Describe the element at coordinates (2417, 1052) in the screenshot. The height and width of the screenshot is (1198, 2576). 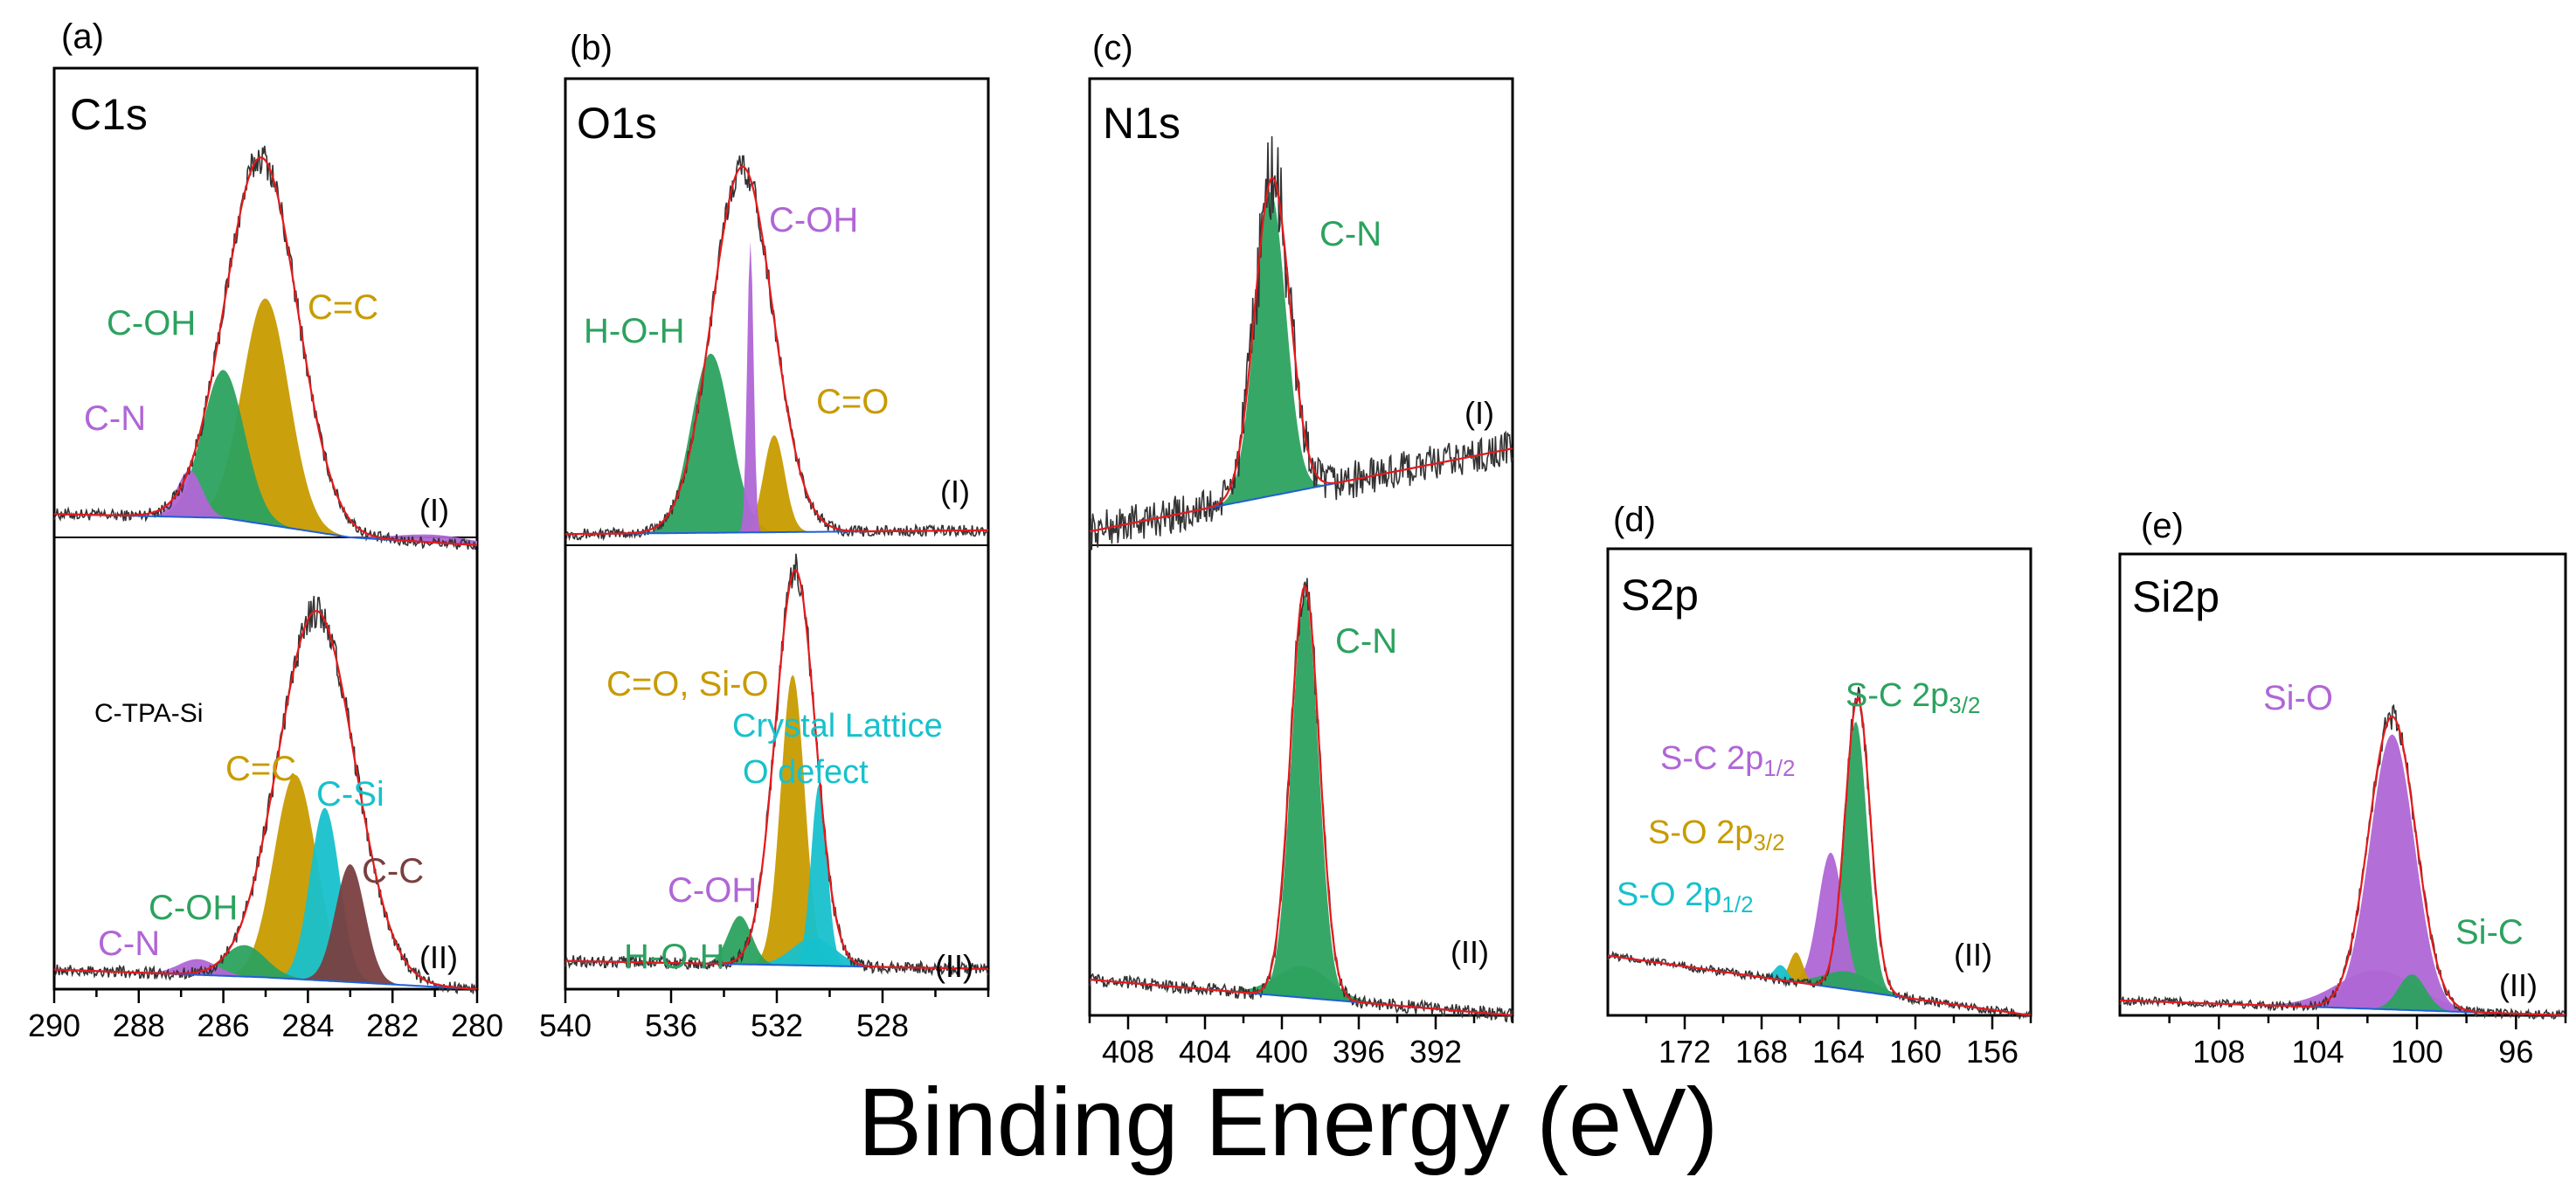
I see `x-tick-label-4-2: 100` at that location.